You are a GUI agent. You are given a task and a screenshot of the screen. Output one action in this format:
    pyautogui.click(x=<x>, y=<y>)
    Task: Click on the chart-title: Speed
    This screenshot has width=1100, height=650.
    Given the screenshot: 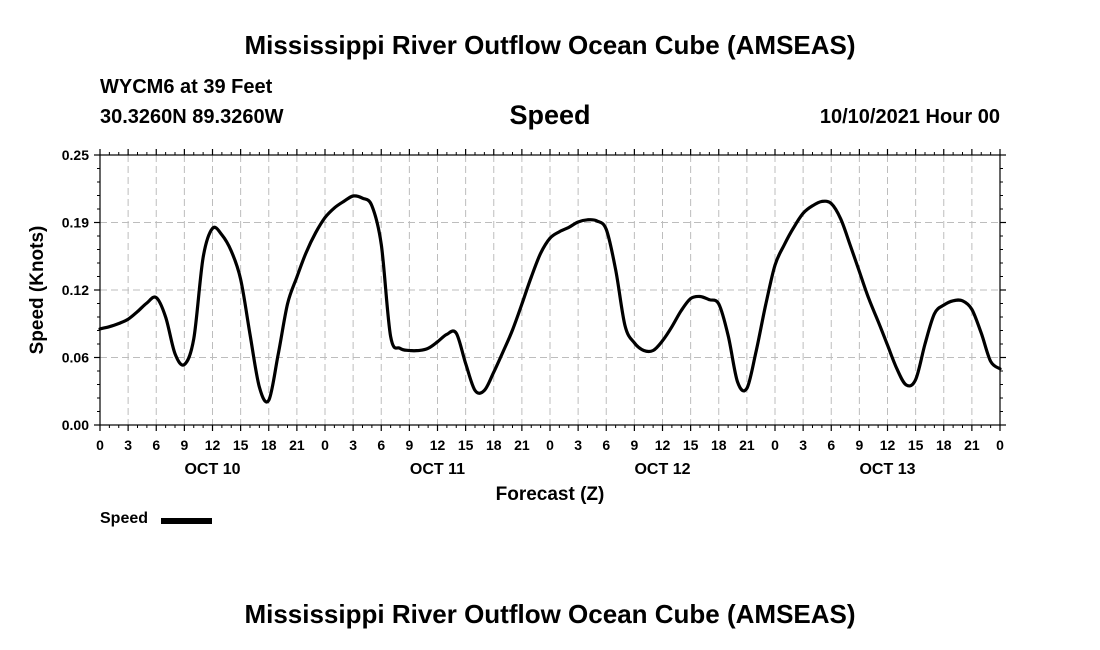 What is the action you would take?
    pyautogui.click(x=550, y=115)
    